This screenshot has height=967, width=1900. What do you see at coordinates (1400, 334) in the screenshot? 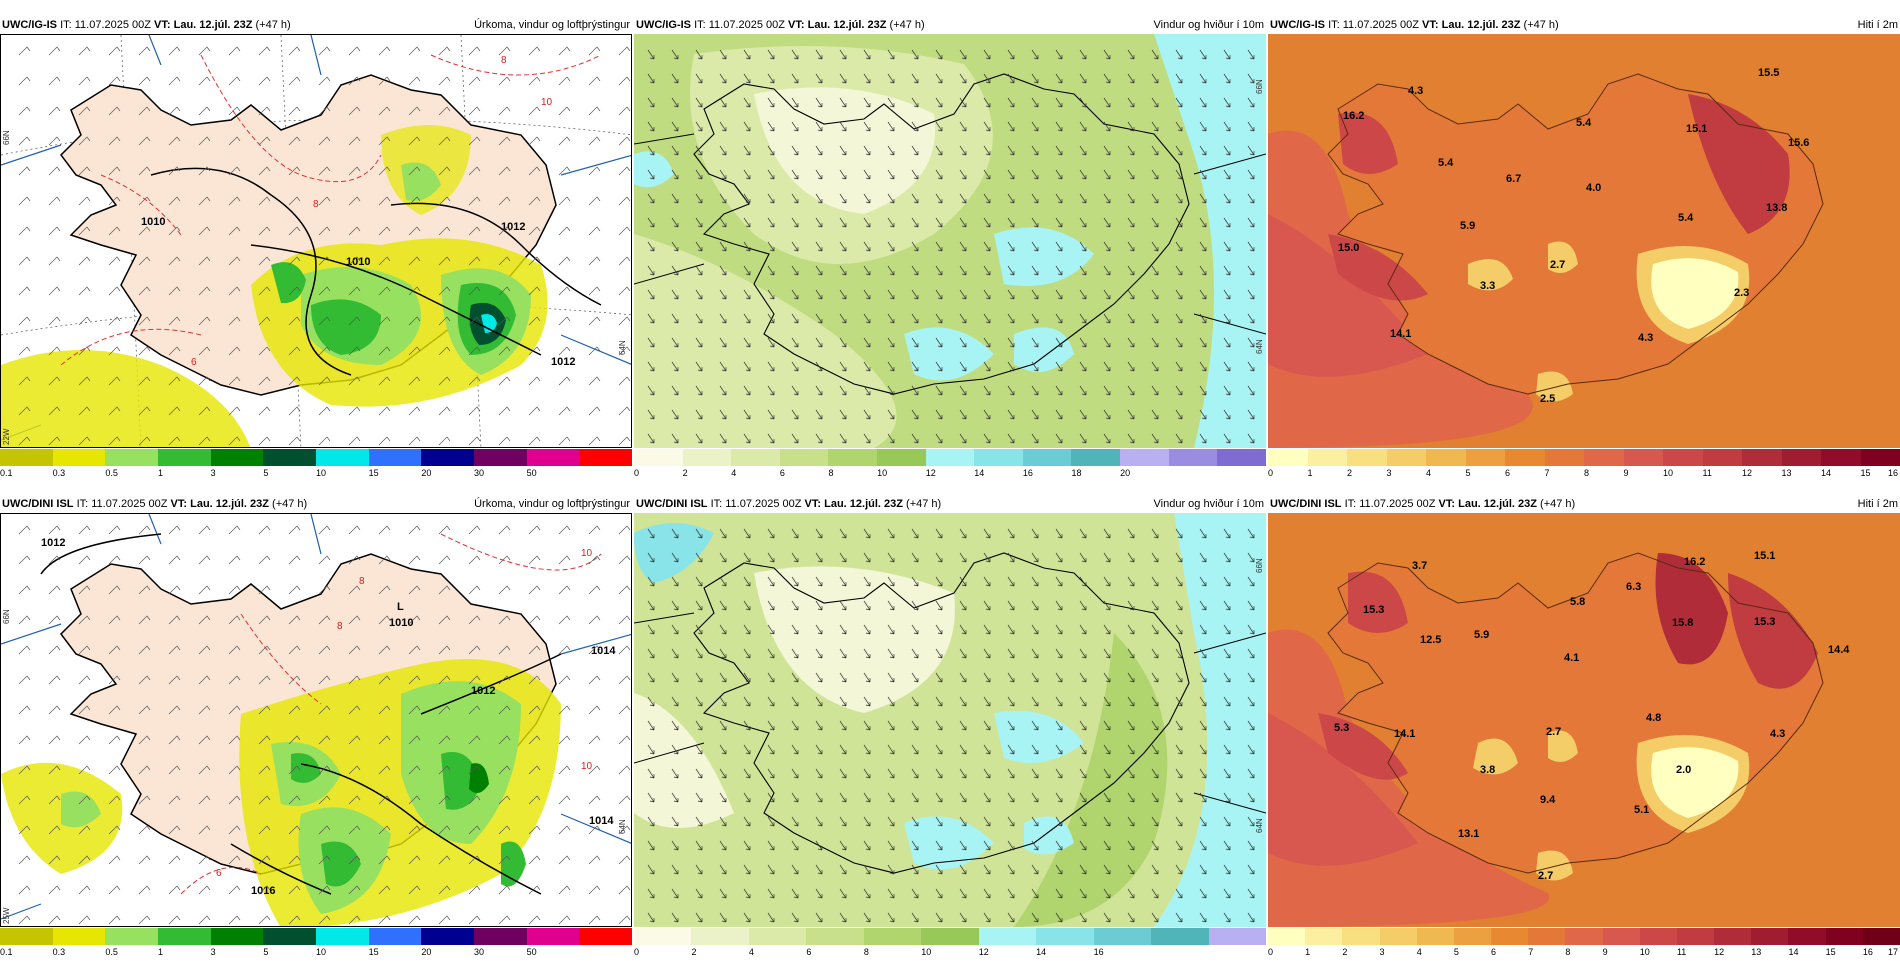
I see `temp-value: 14.1` at bounding box center [1400, 334].